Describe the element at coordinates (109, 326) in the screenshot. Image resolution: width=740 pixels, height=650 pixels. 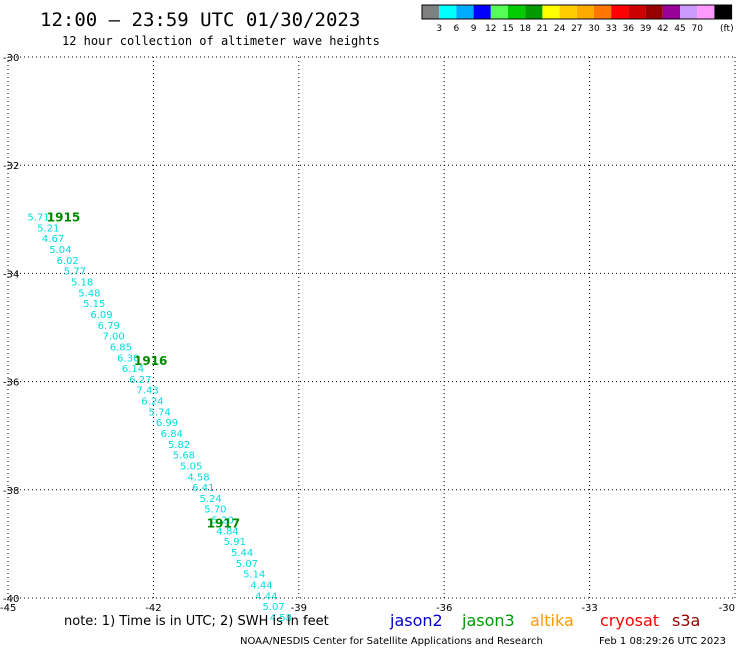
I see `wave-height-value: 6.79` at that location.